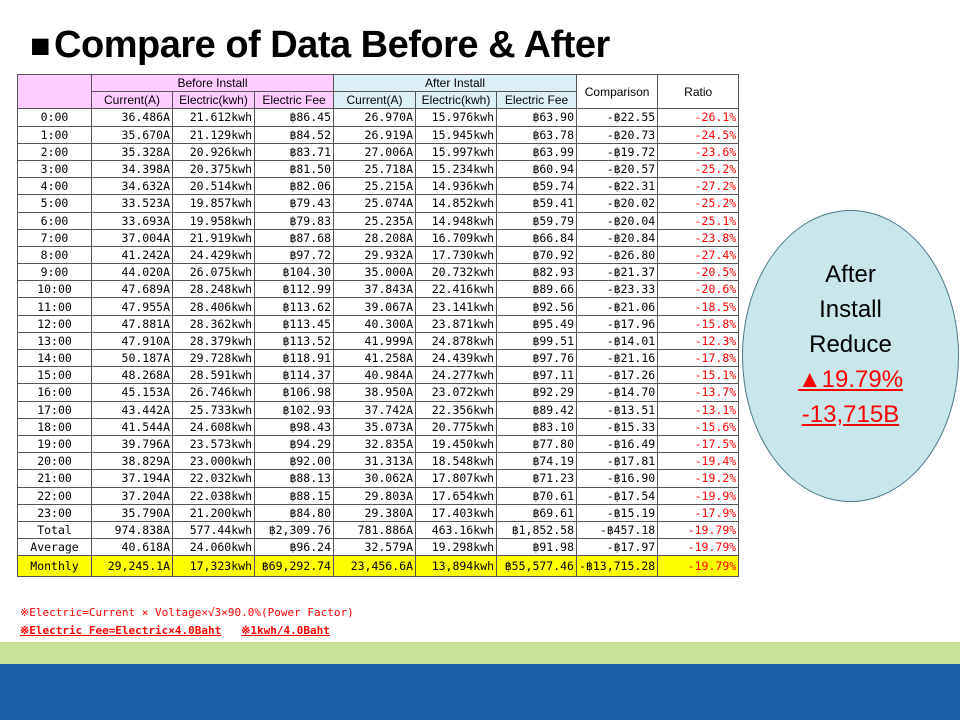  I want to click on after-electric-cell: 13,894kwh, so click(456, 566).